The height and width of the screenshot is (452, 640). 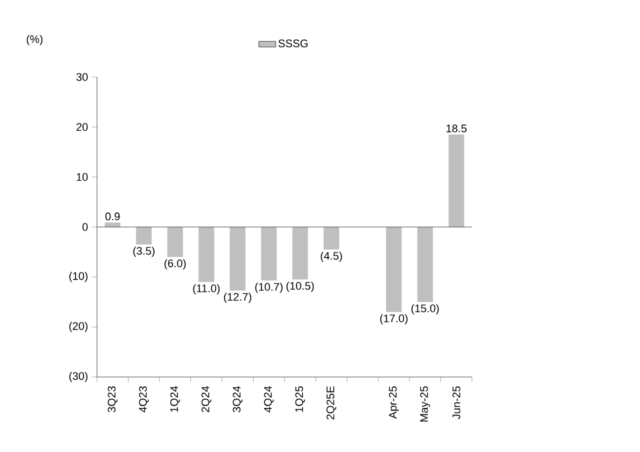 What do you see at coordinates (82, 77) in the screenshot?
I see `y-tick-label: 30` at bounding box center [82, 77].